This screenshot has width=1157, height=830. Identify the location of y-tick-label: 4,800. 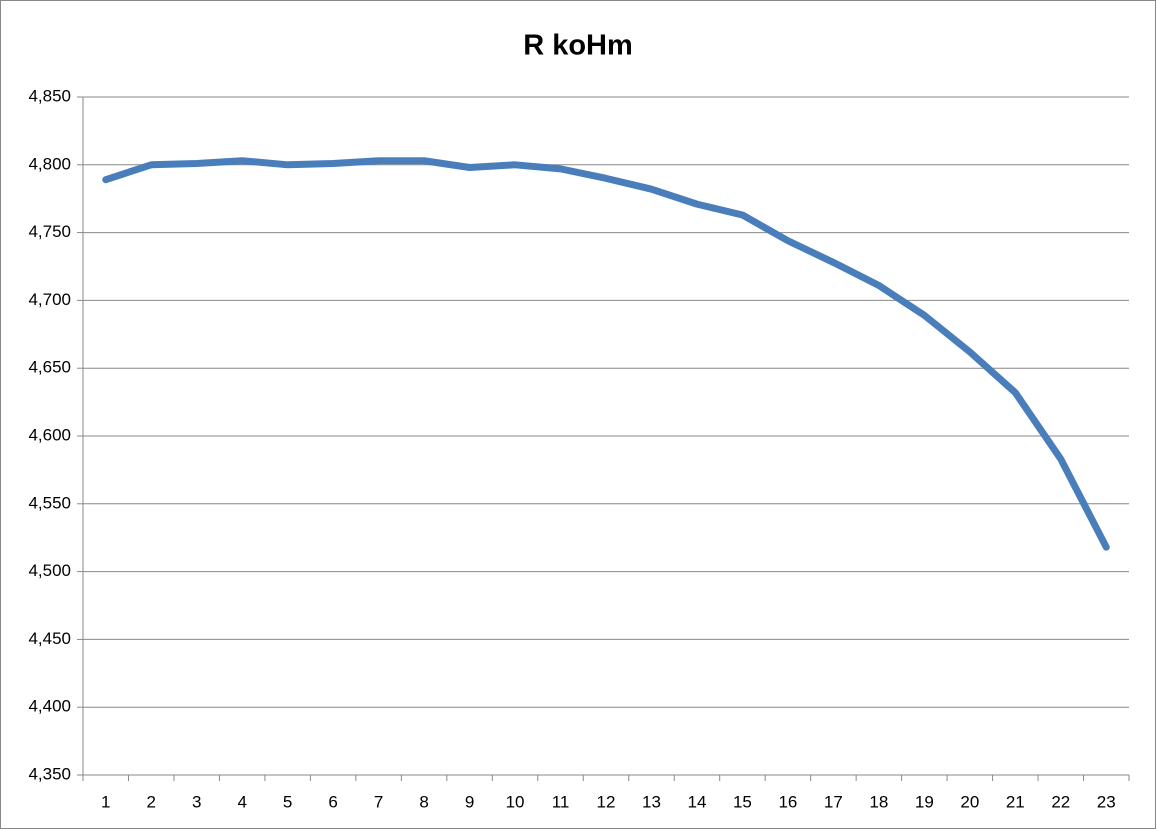
(49, 163).